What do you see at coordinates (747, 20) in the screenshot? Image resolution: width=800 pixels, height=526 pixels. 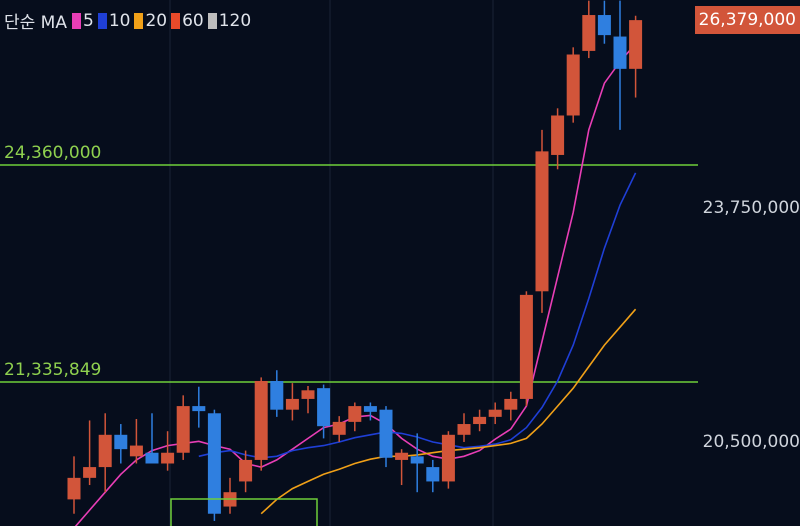 I see `current-price-tag: 26,379,000` at bounding box center [747, 20].